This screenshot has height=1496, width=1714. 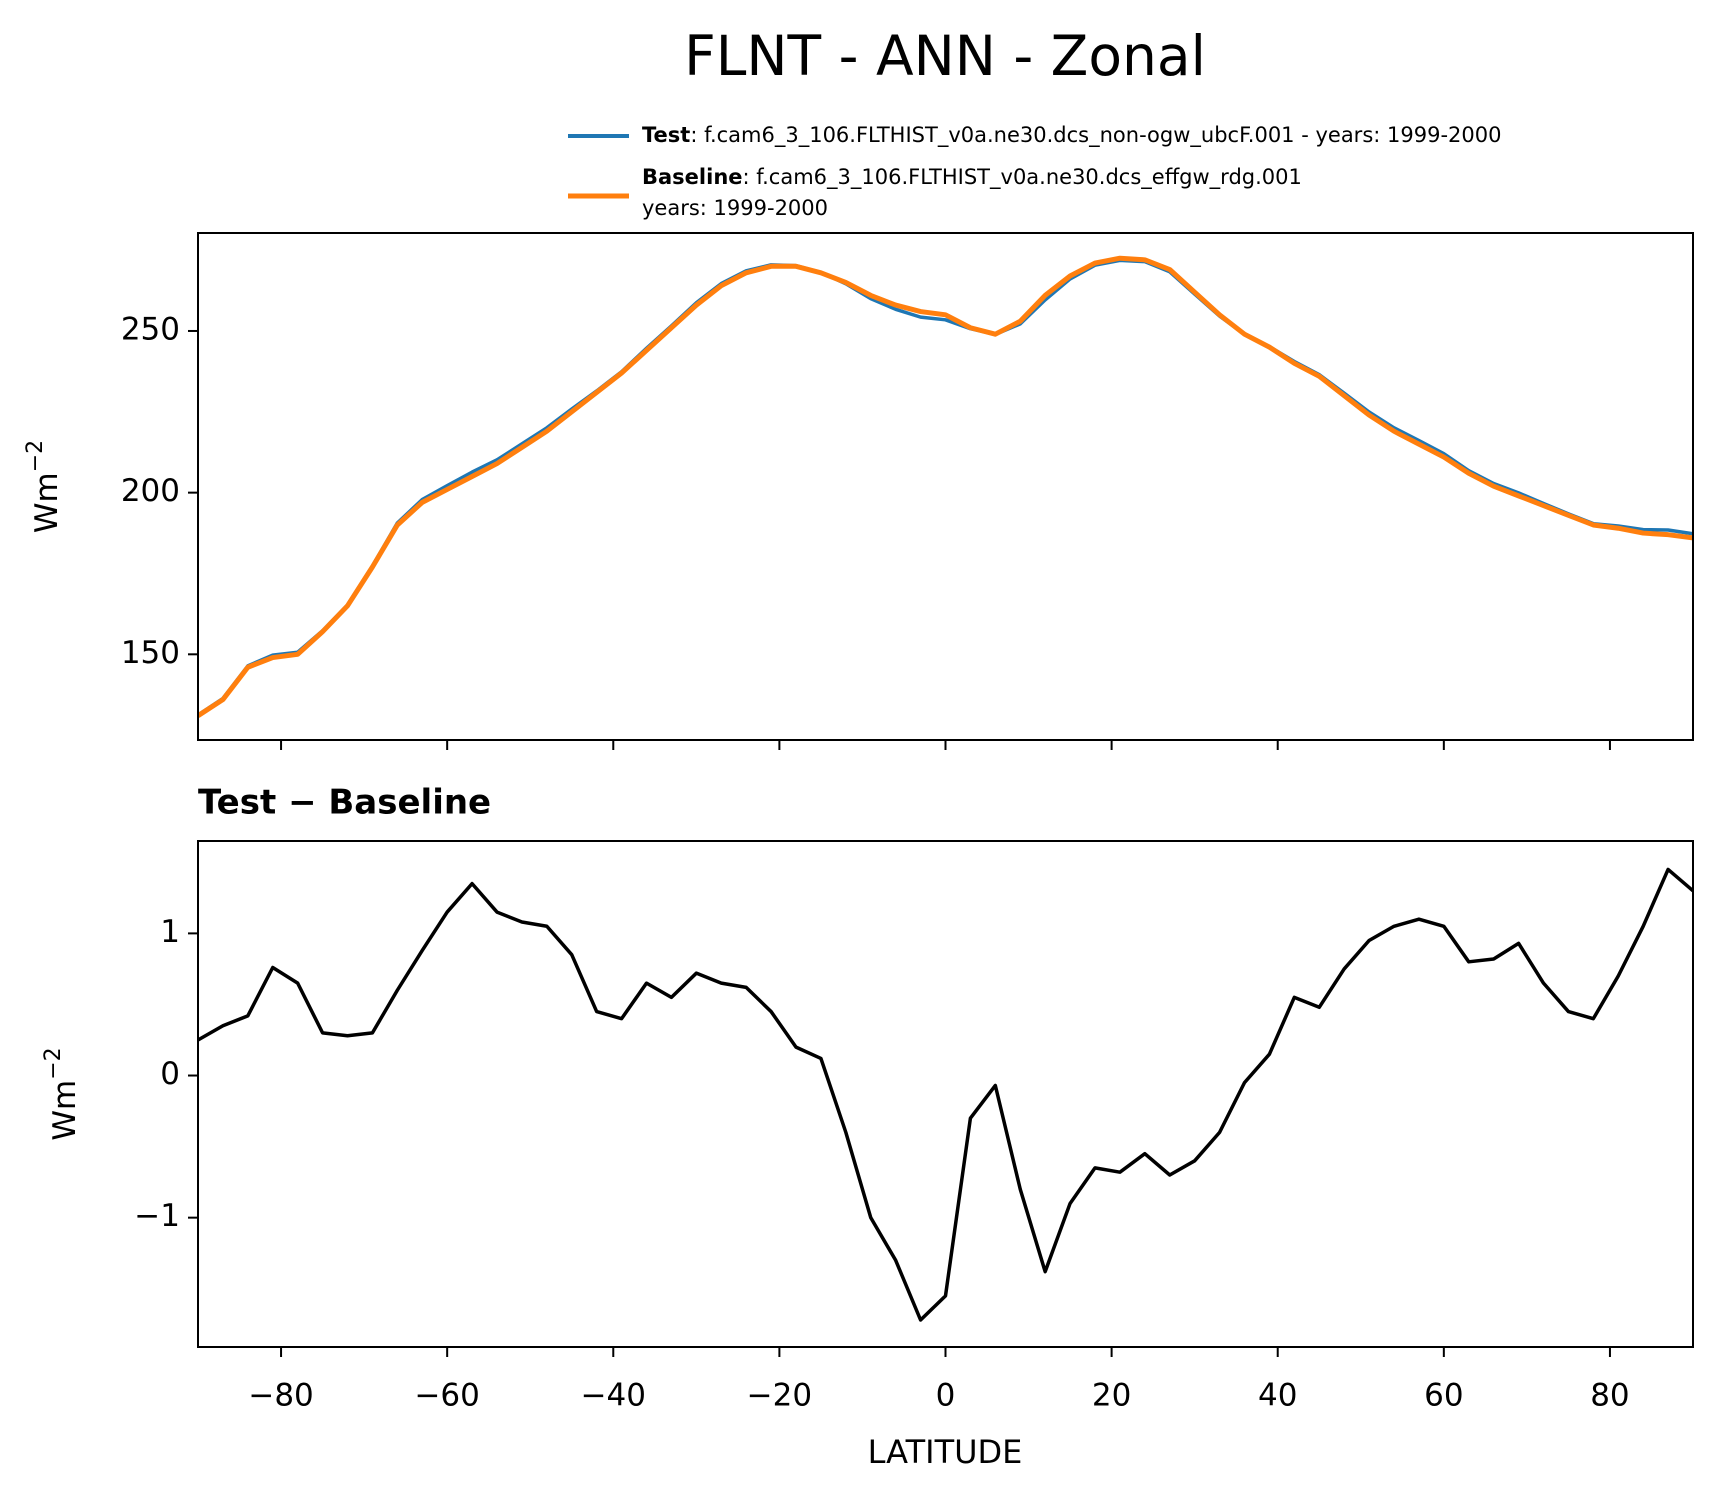 What do you see at coordinates (613, 1396) in the screenshot?
I see `x-tick-label: −40` at bounding box center [613, 1396].